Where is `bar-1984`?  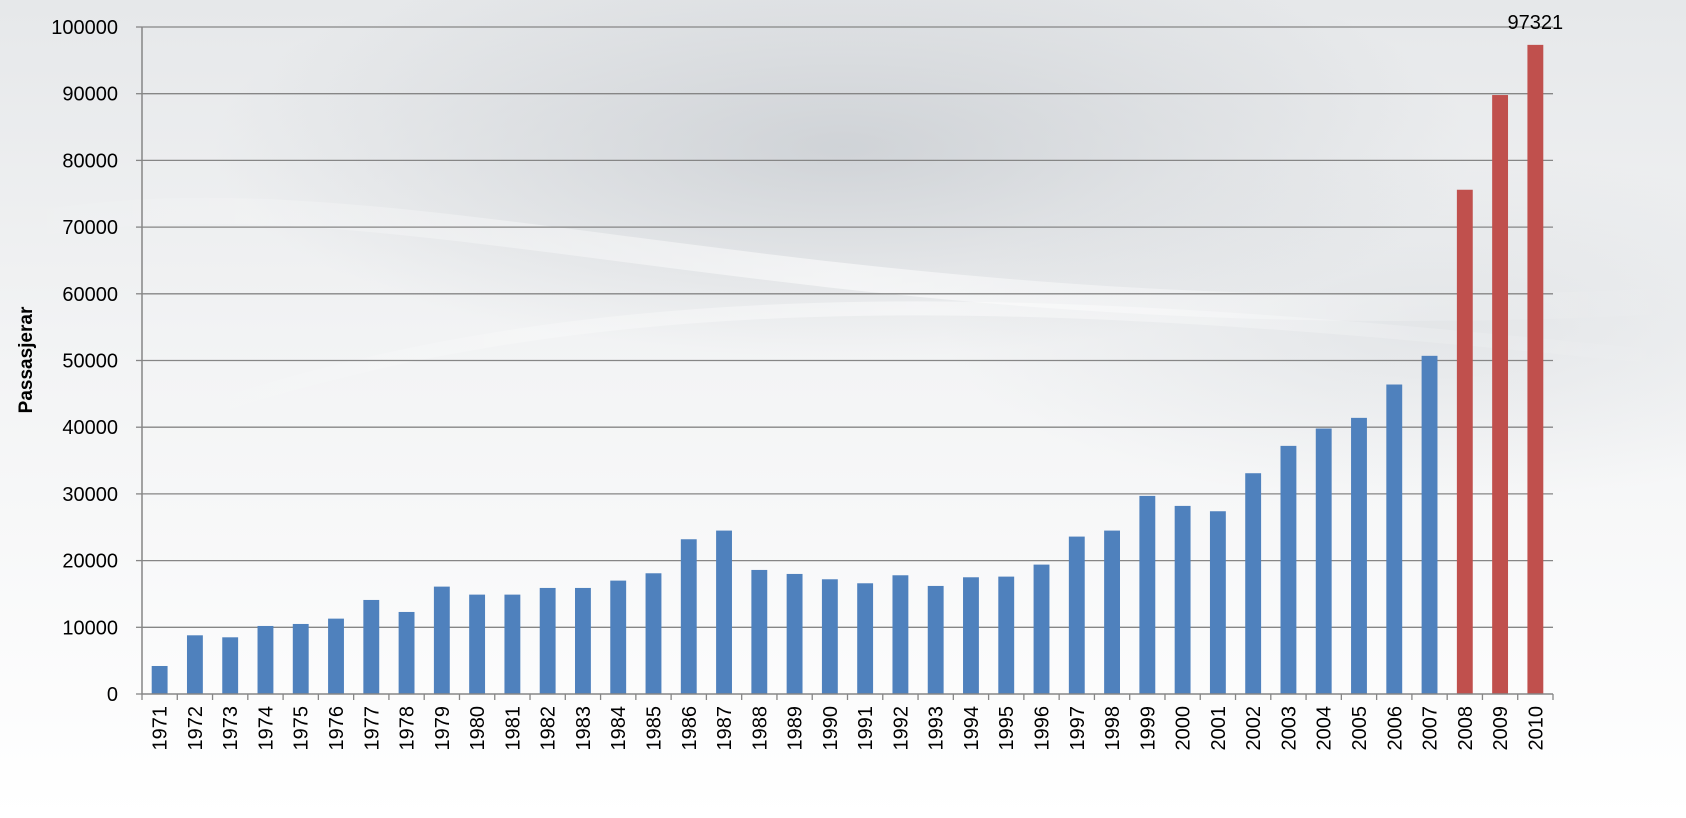
bar-1984 is located at coordinates (618, 637).